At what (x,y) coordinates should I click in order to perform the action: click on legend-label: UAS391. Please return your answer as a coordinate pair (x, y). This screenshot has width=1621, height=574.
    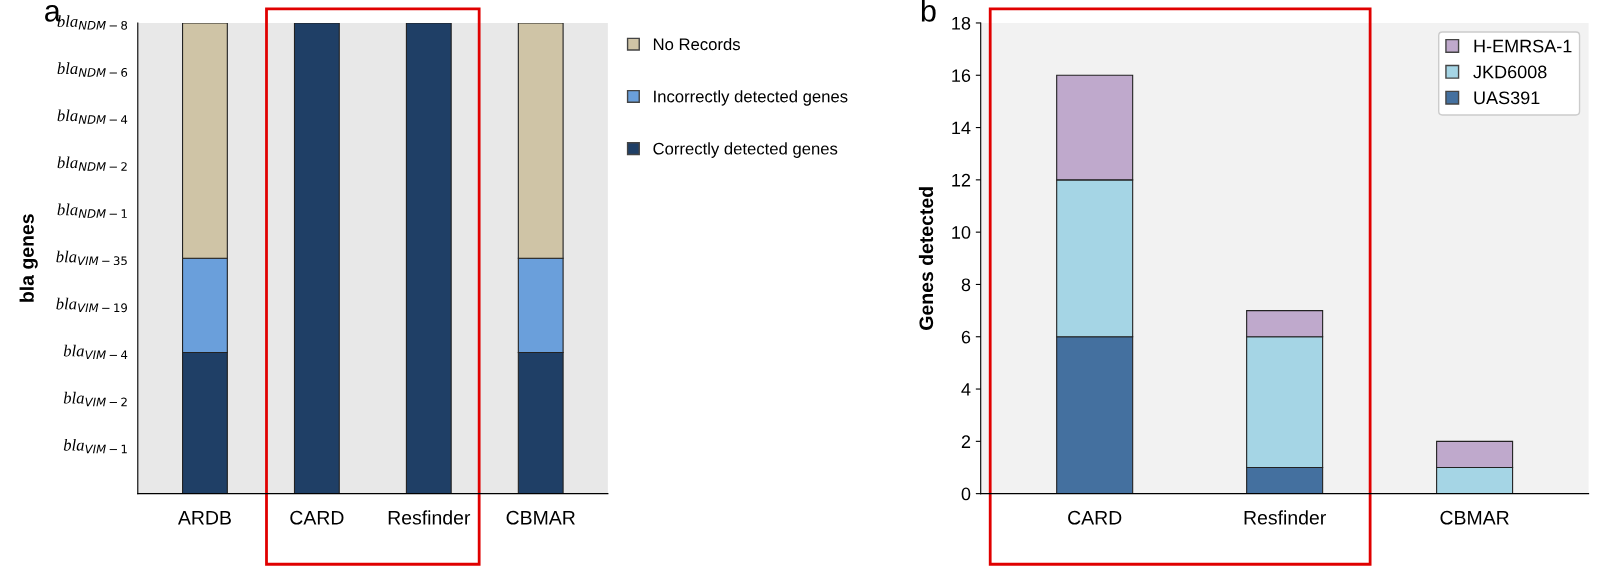
    Looking at the image, I should click on (1507, 98).